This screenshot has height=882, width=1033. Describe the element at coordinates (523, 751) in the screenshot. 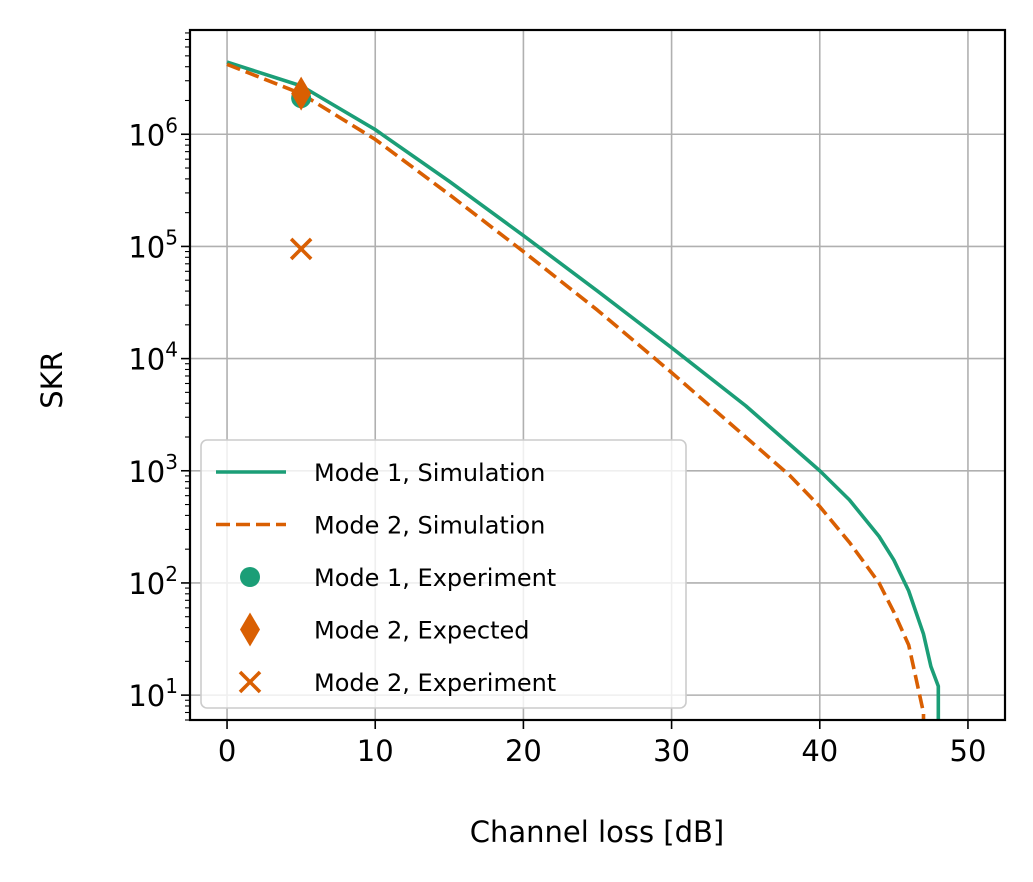

I see `x-tick-label: 20` at that location.